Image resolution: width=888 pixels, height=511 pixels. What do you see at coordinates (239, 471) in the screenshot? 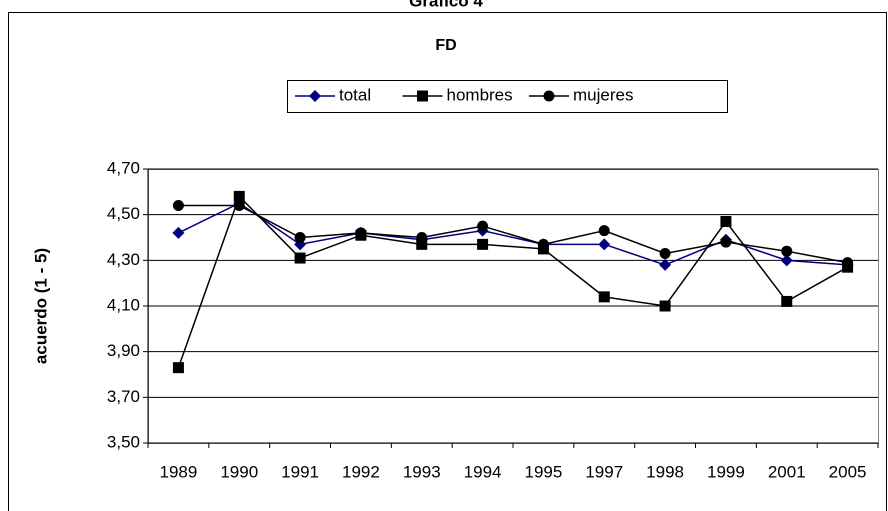
I see `x-tick-label: 1990` at bounding box center [239, 471].